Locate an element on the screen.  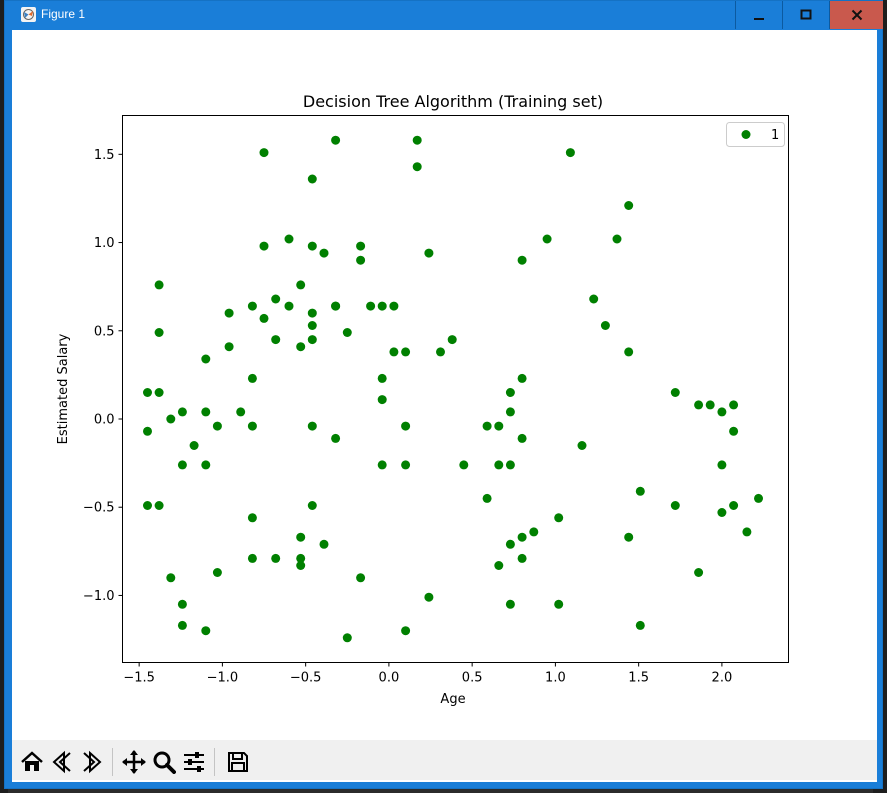
matplotlib-icon is located at coordinates (28, 14).